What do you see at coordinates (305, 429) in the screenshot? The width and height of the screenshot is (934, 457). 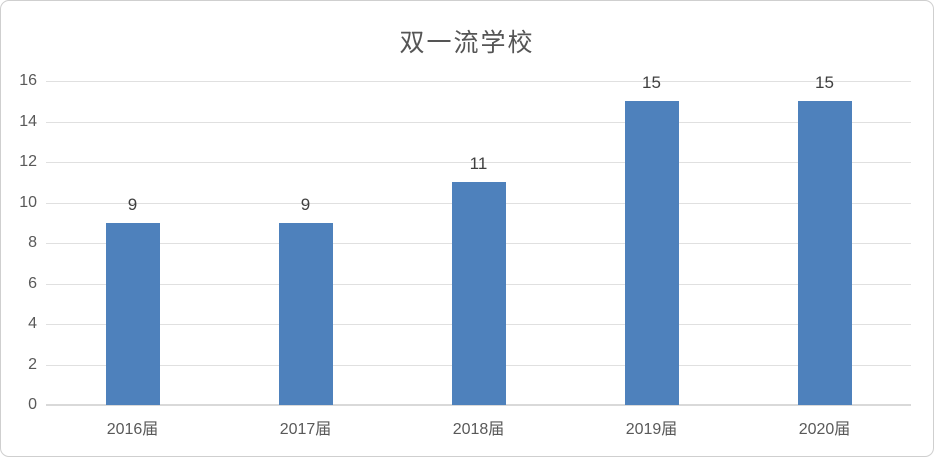 I see `x-tick-label-2017届: 2017届` at bounding box center [305, 429].